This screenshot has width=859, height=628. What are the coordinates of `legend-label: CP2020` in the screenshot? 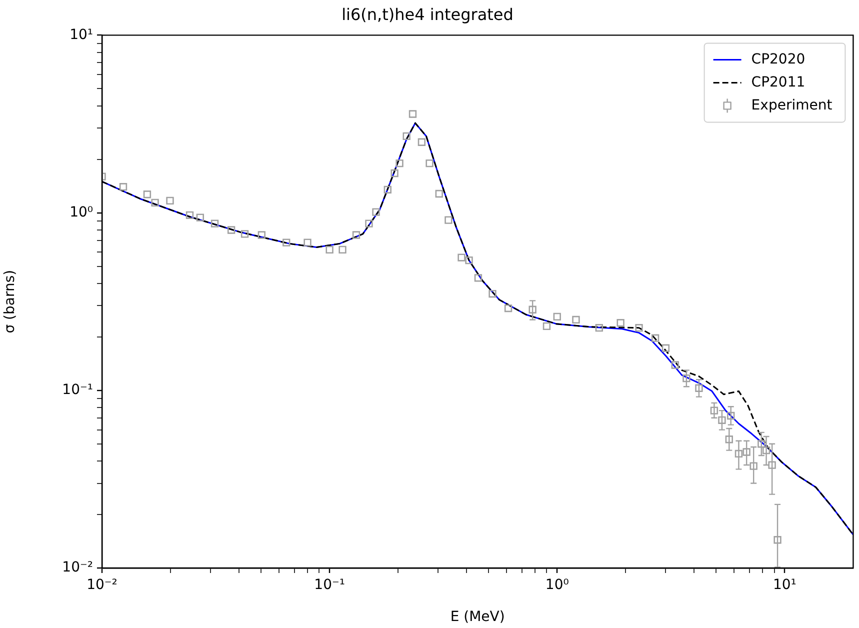 It's located at (778, 59).